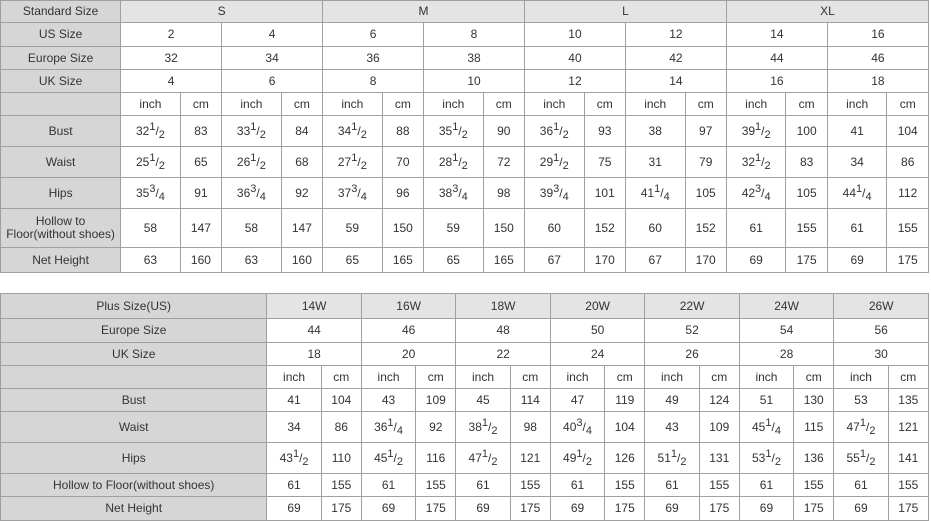 This screenshot has height=521, width=931. I want to click on size-value: 30, so click(881, 354).